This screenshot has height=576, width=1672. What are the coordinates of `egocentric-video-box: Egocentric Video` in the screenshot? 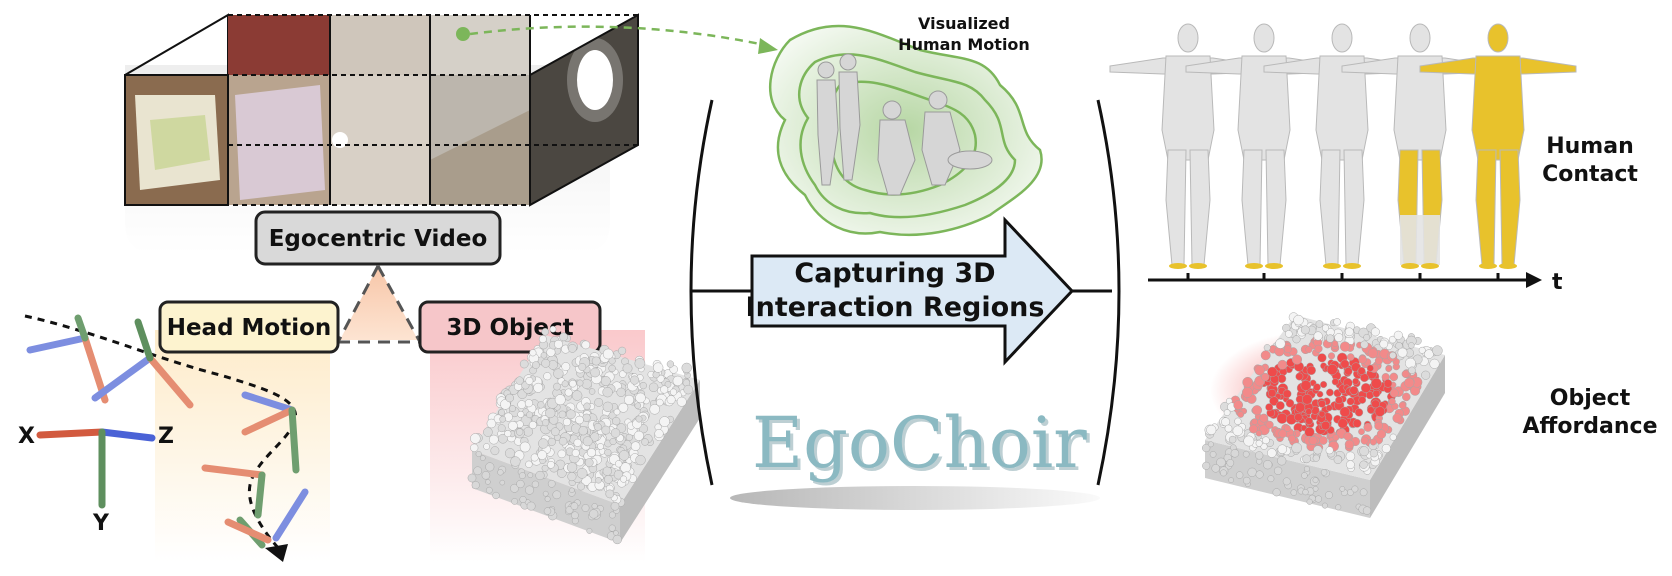 It's located at (378, 238).